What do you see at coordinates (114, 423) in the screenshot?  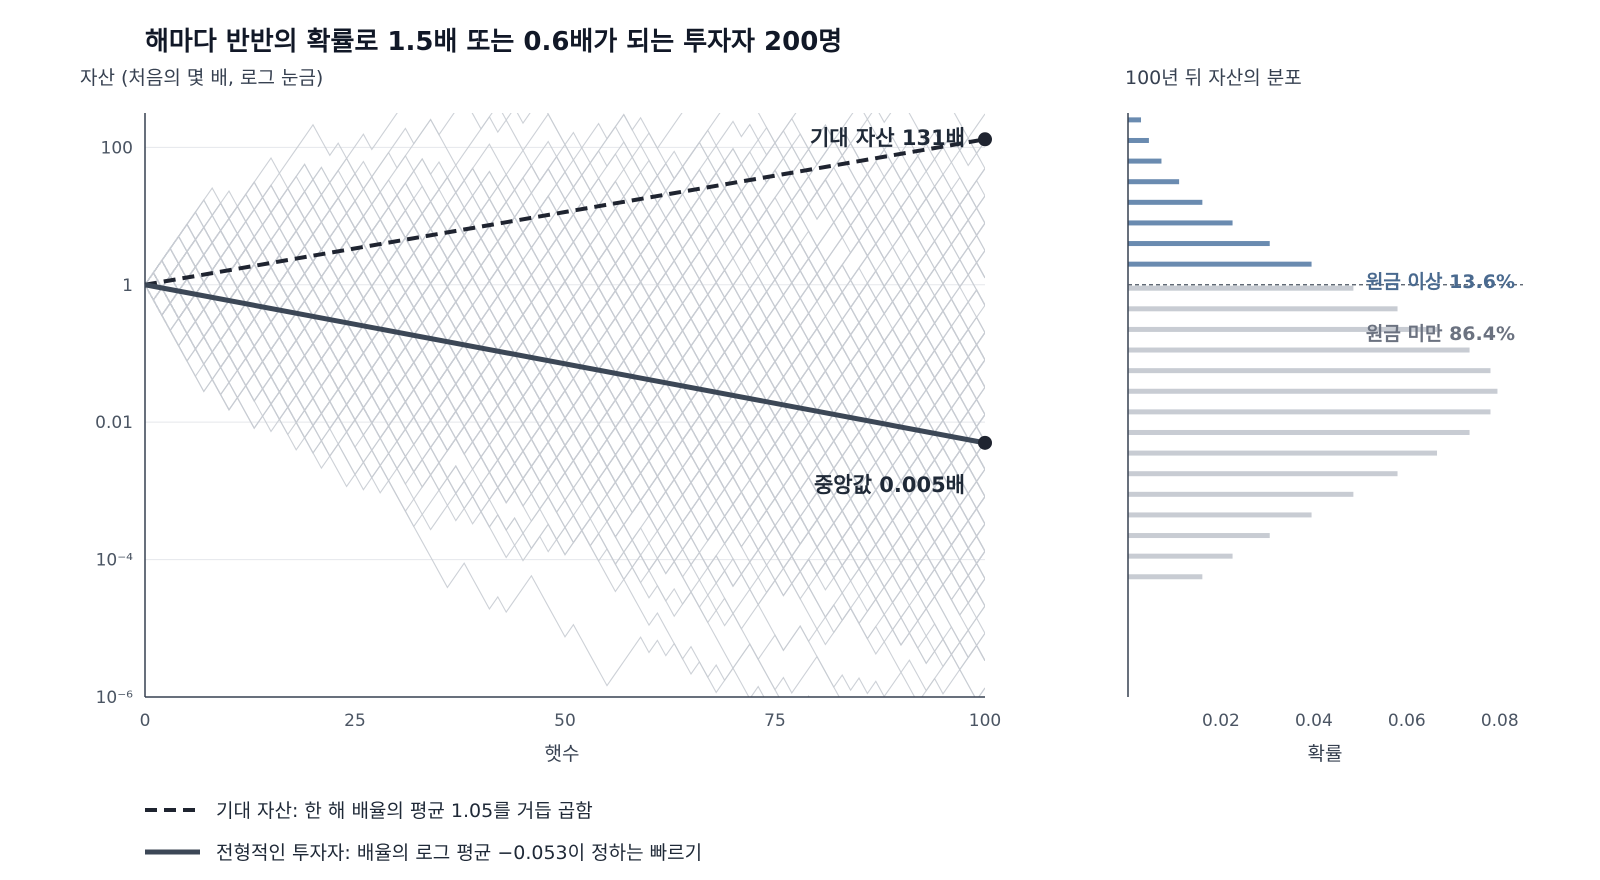 I see `y-tick-label: 0.01` at bounding box center [114, 423].